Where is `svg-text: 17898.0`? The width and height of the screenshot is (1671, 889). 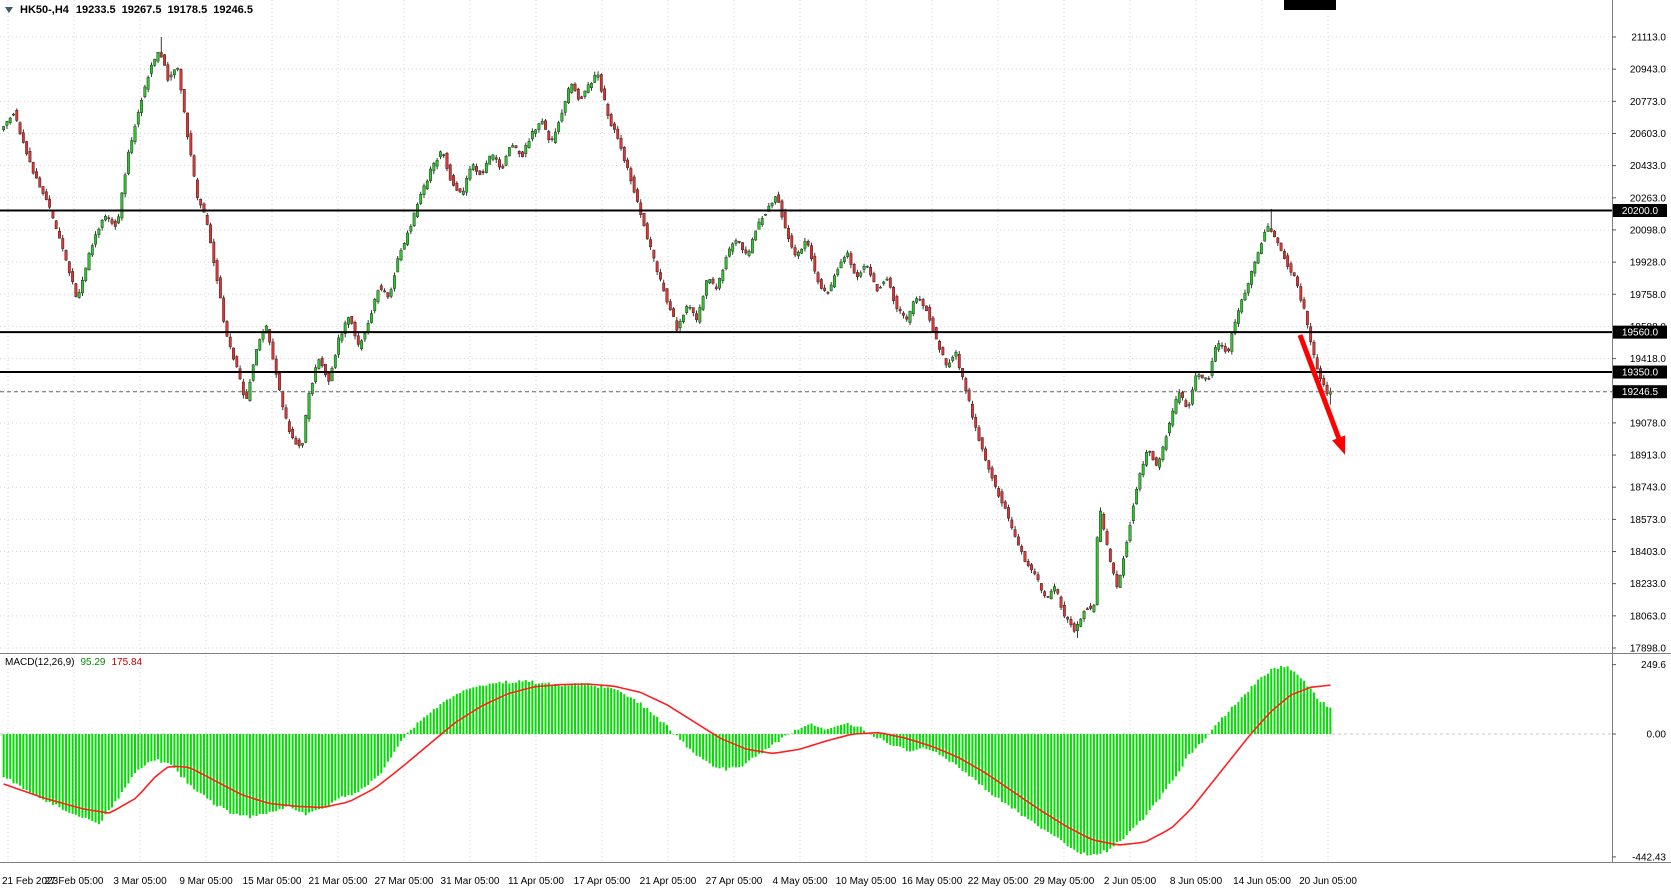
svg-text: 17898.0 is located at coordinates (1648, 649).